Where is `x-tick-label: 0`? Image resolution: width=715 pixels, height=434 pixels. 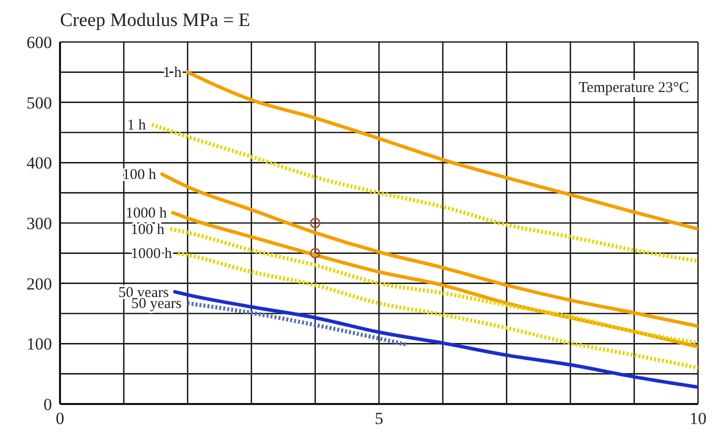
x-tick-label: 0 is located at coordinates (60, 418).